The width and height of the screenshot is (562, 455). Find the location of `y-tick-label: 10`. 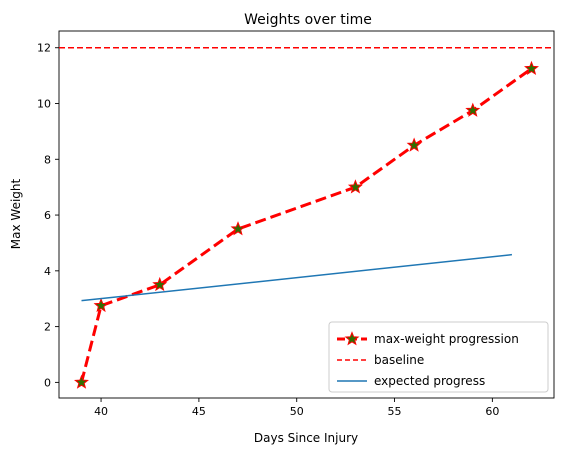

y-tick-label: 10 is located at coordinates (44, 104).